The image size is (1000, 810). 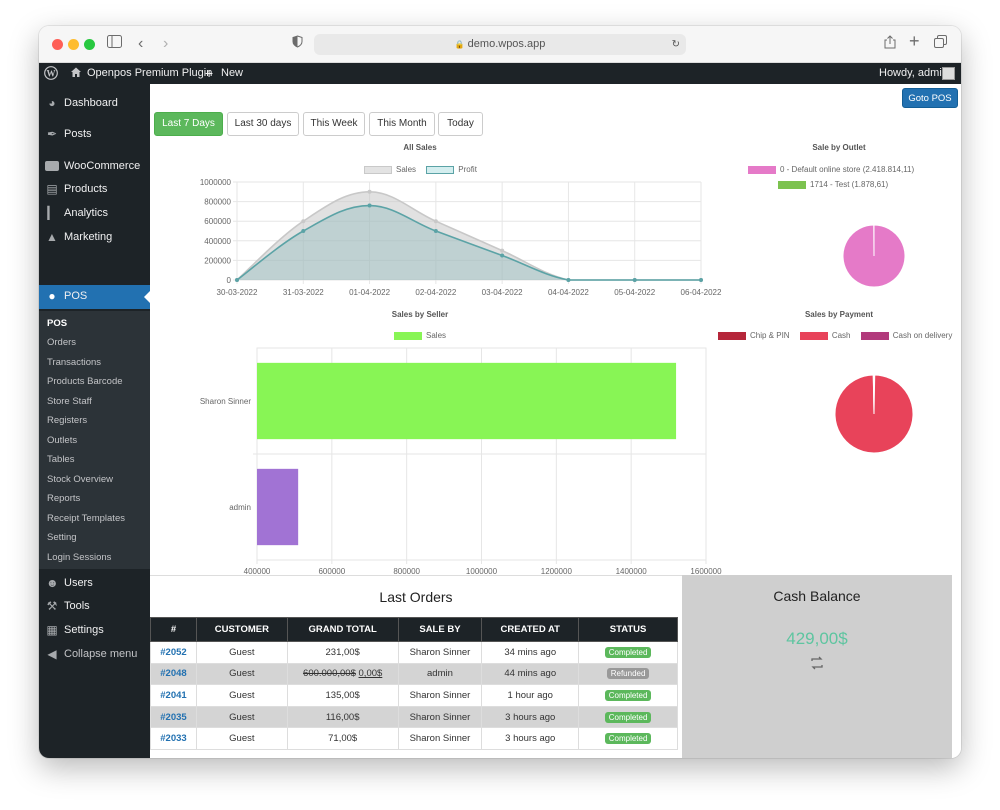 I want to click on submenu-item-outlets: Outlets, so click(x=62, y=440).